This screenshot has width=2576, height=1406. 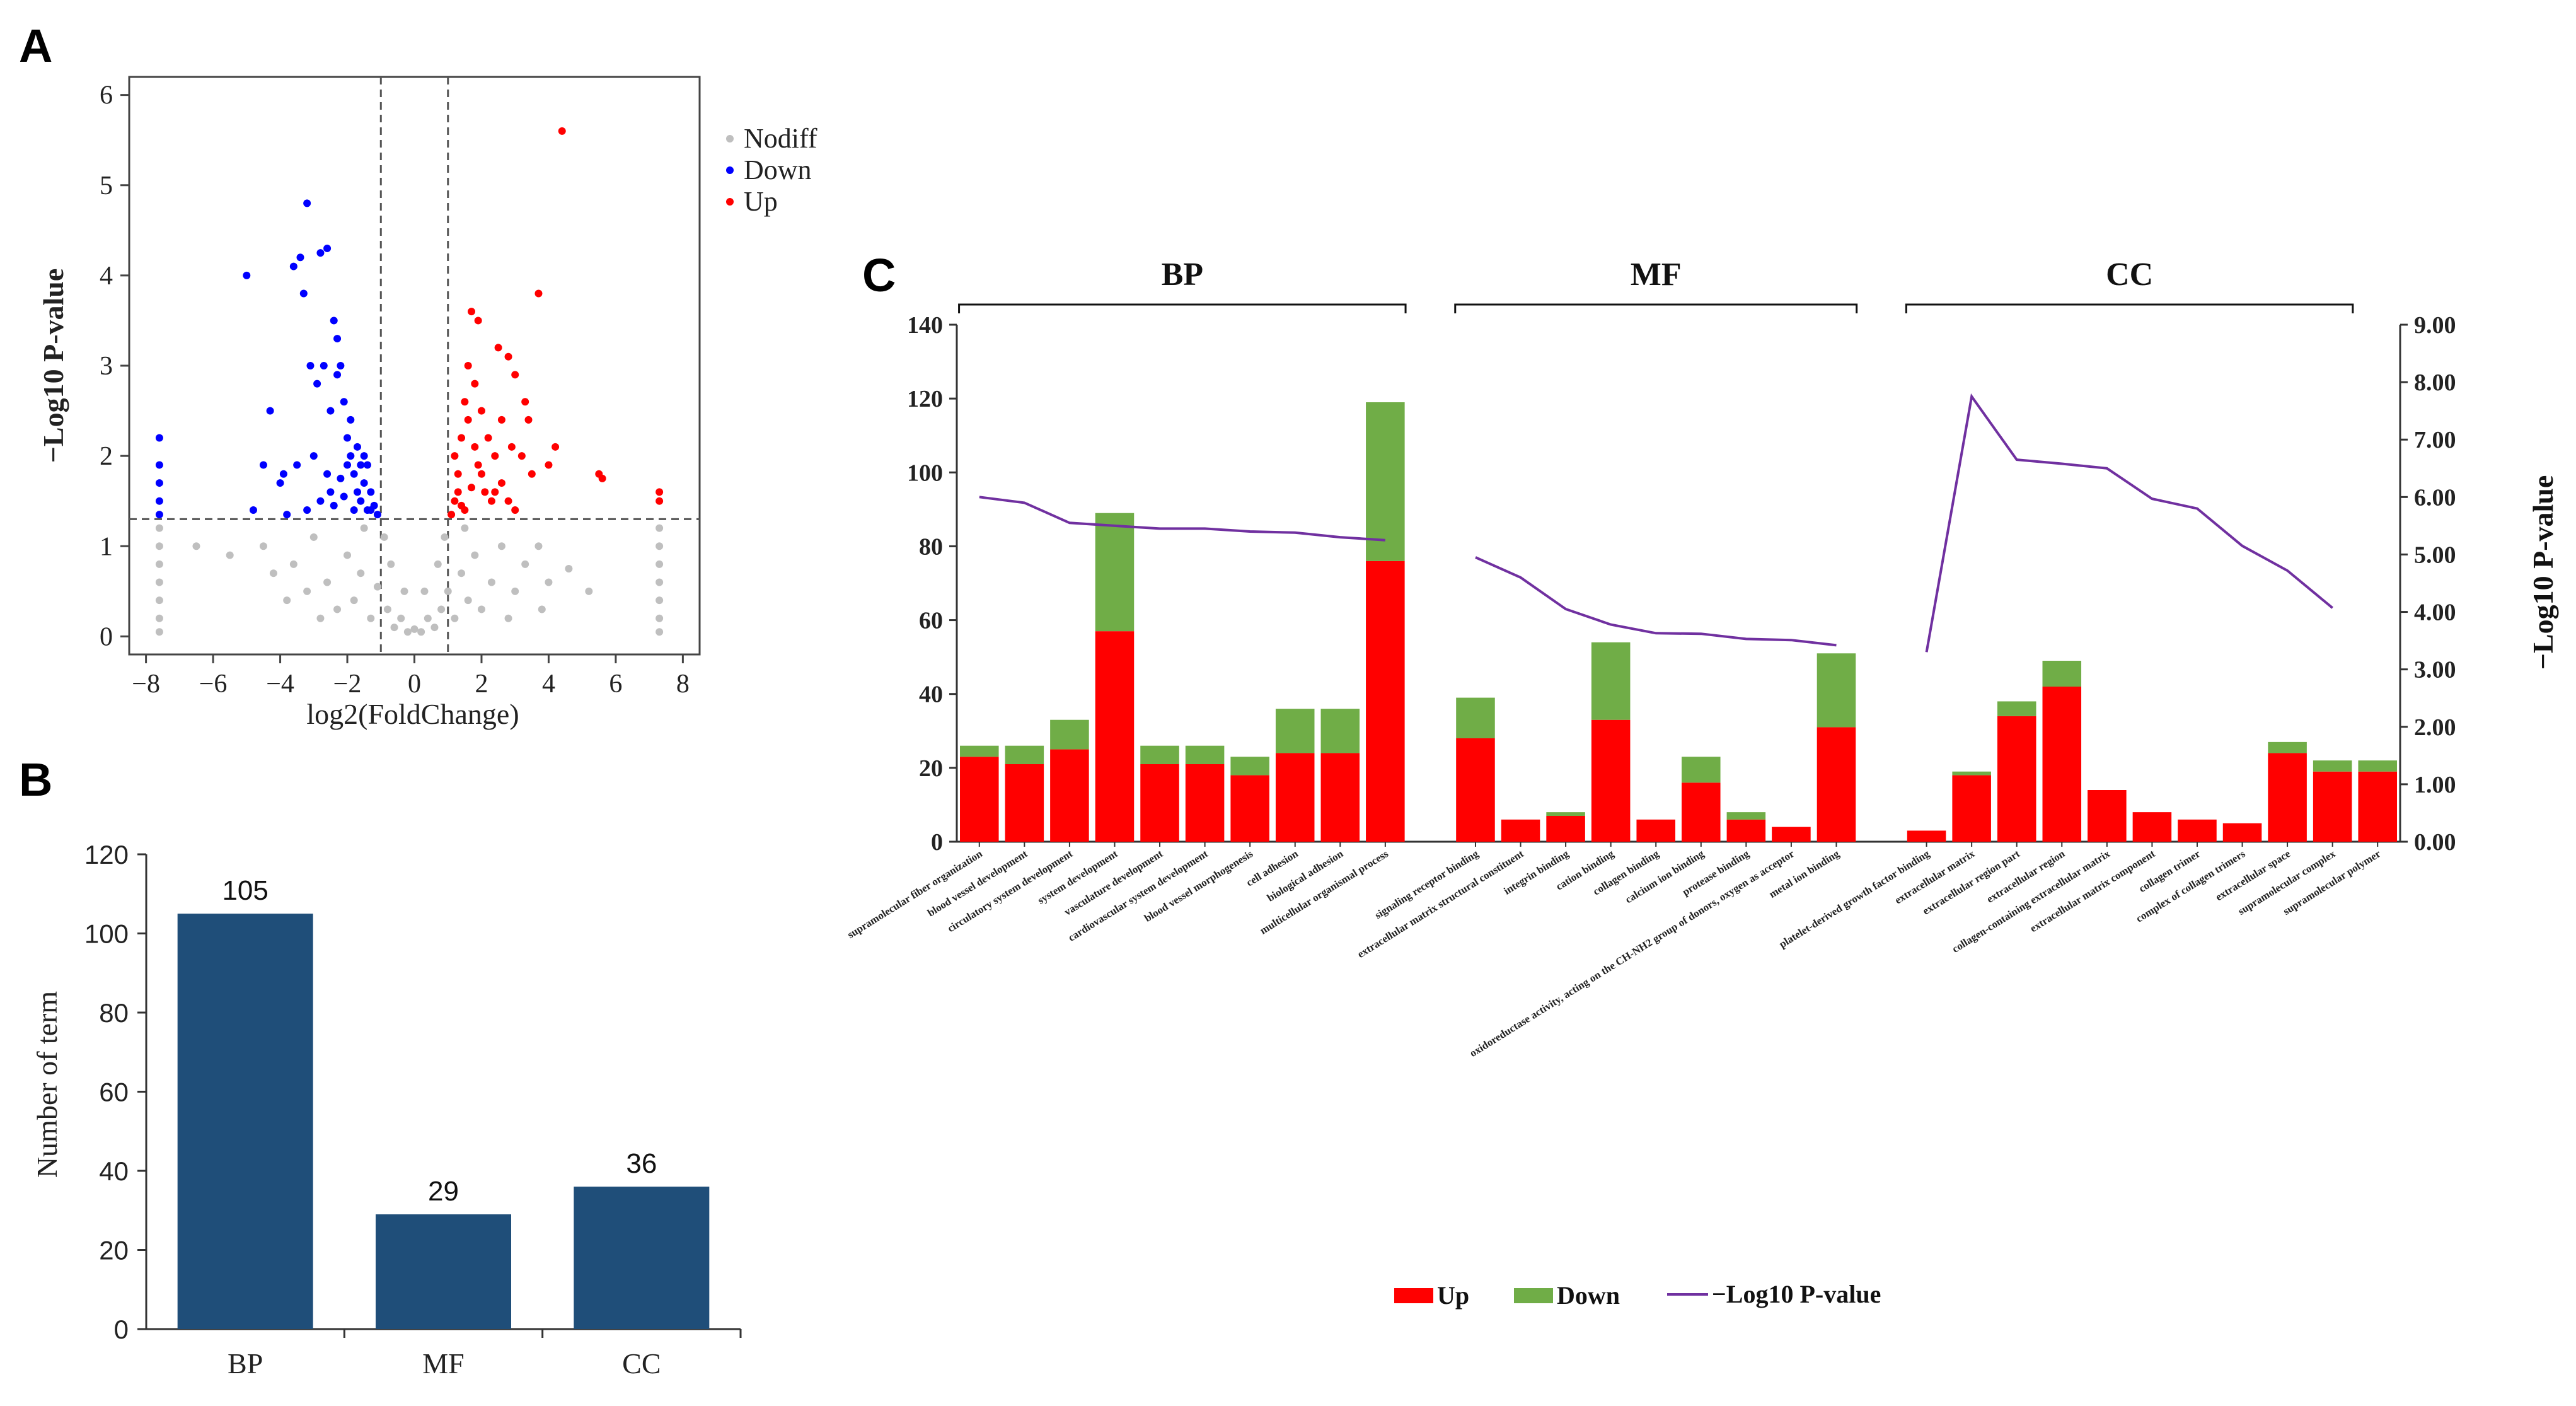 I want to click on go-y-tick-label: 60, so click(x=931, y=621).